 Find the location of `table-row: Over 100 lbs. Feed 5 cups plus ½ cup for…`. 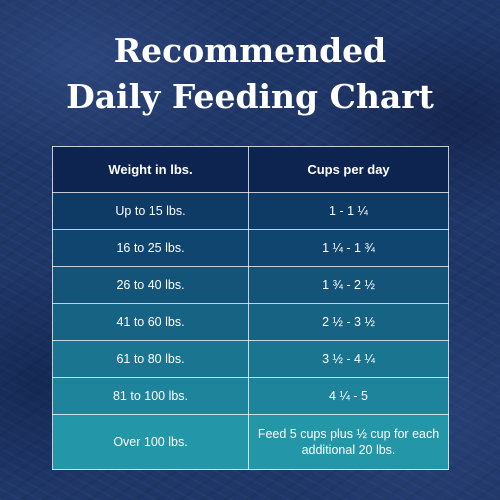

table-row: Over 100 lbs. Feed 5 cups plus ½ cup for… is located at coordinates (250, 442).